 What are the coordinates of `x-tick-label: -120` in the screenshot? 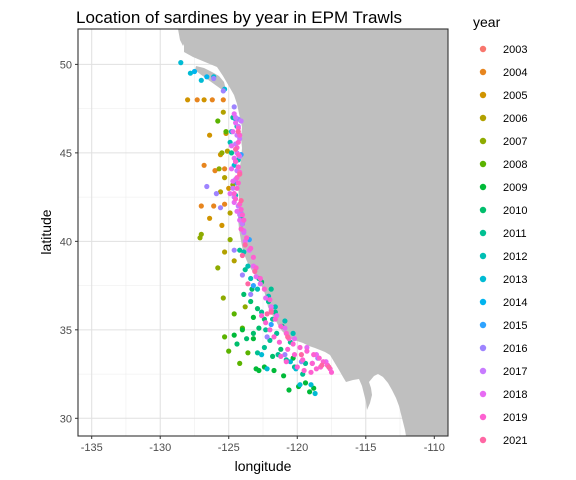 It's located at (297, 448).